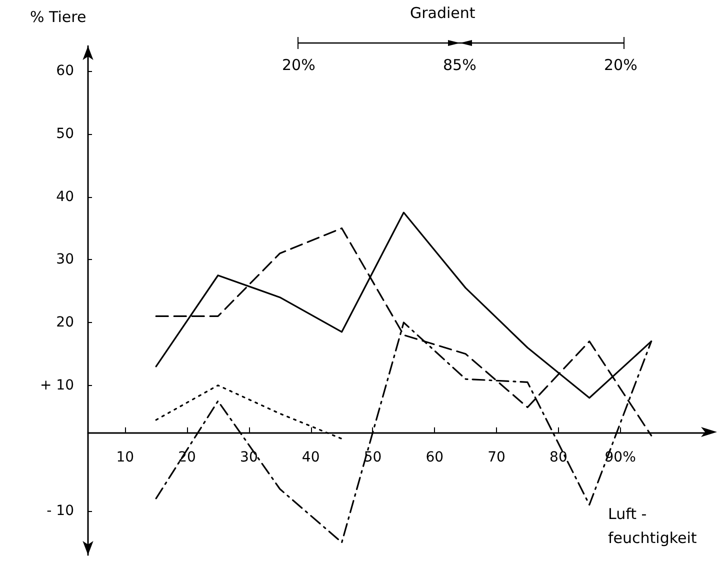 The width and height of the screenshot is (719, 567). What do you see at coordinates (443, 13) in the screenshot?
I see `text: Gradient` at bounding box center [443, 13].